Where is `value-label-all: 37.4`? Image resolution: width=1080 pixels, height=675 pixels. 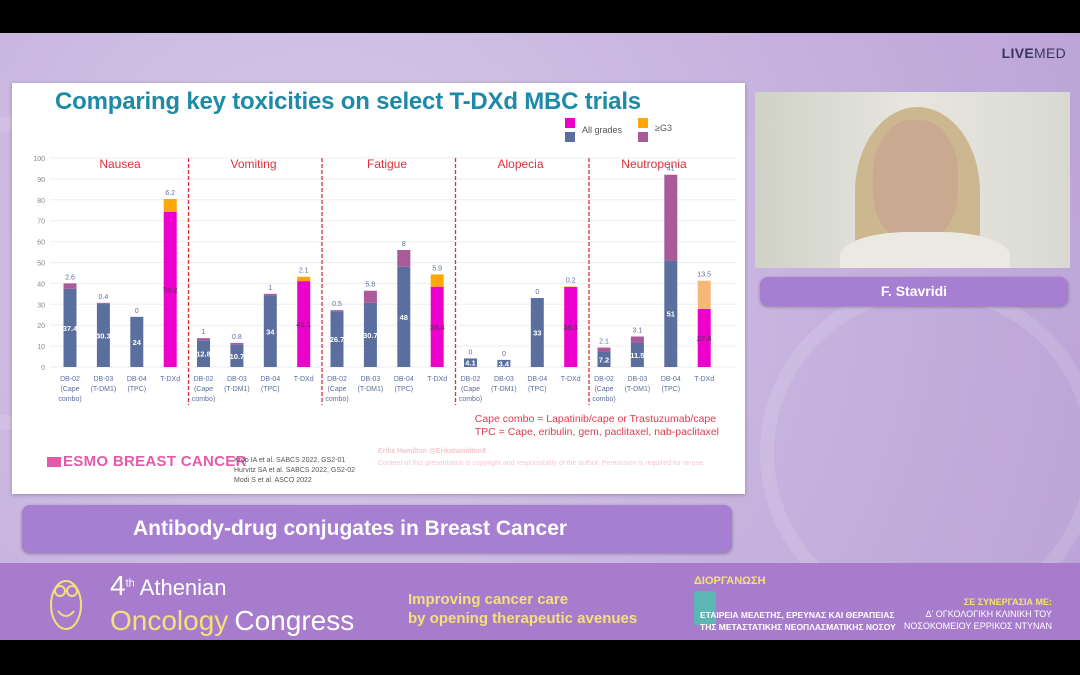
value-label-all: 37.4 is located at coordinates (70, 328).